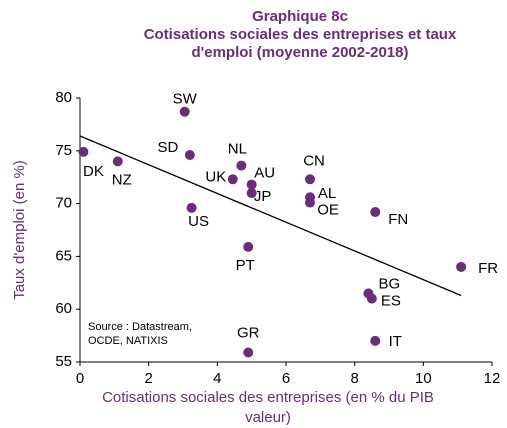  What do you see at coordinates (63, 203) in the screenshot?
I see `y-tick-label: 70` at bounding box center [63, 203].